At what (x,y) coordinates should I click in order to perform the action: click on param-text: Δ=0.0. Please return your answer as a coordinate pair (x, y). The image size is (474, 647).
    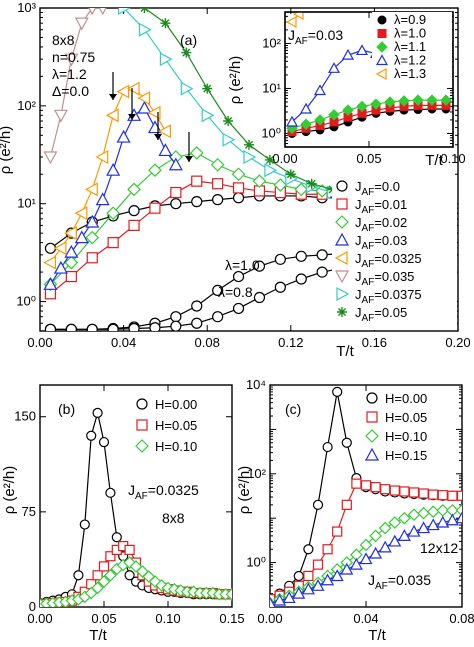
    Looking at the image, I should click on (70, 91).